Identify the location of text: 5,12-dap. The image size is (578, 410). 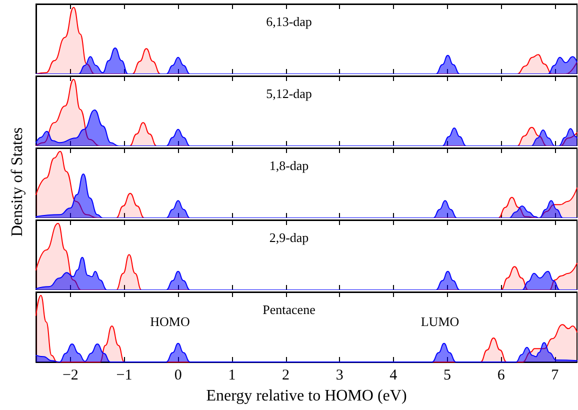
(289, 93).